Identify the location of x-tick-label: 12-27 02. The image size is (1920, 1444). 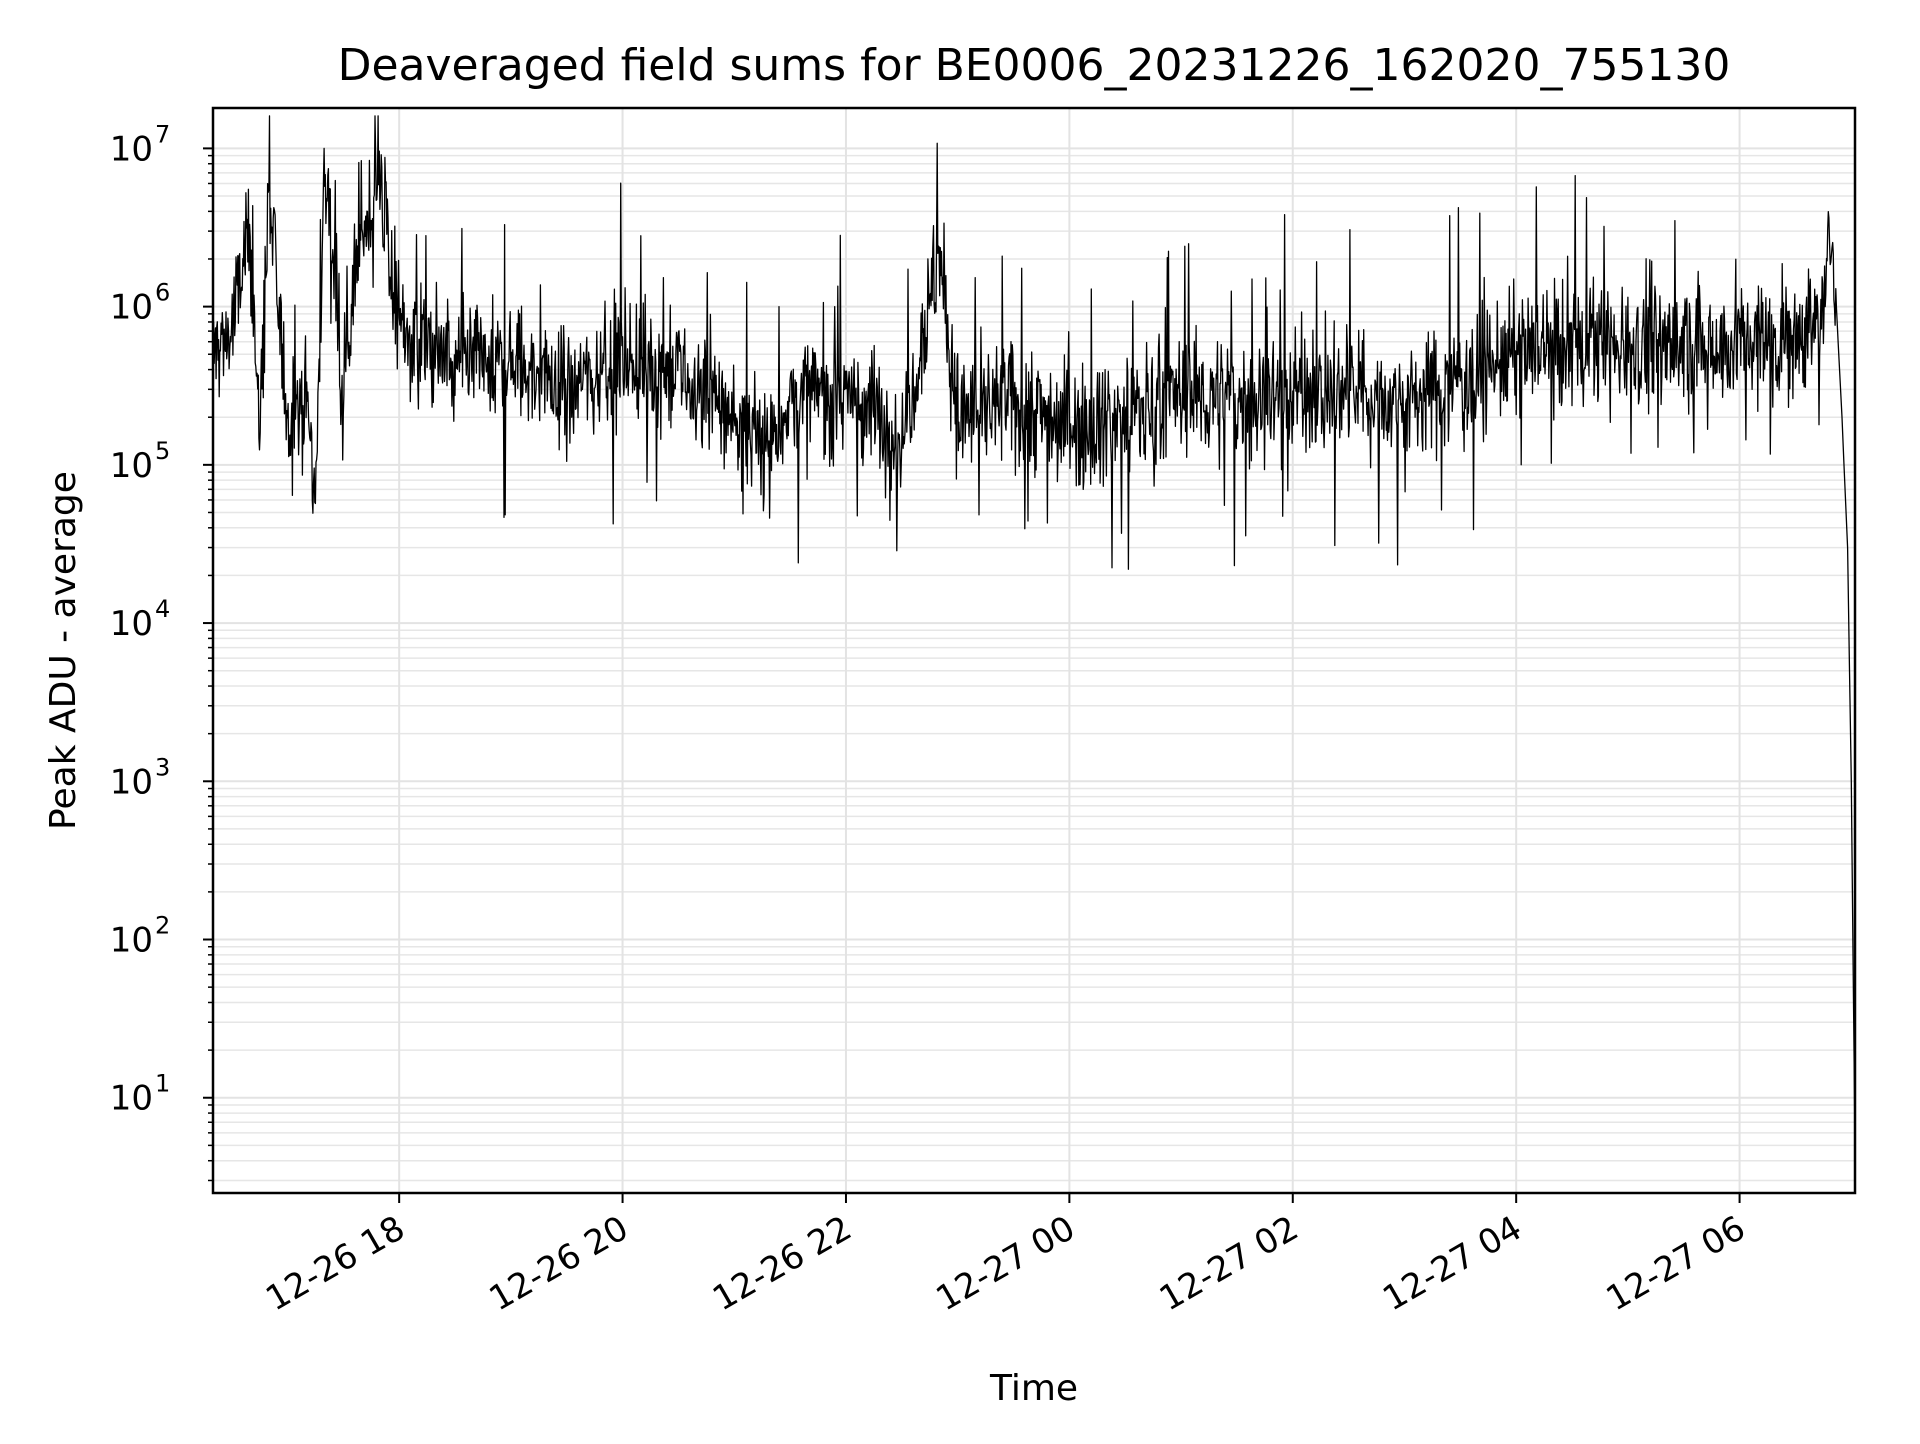
(1229, 1263).